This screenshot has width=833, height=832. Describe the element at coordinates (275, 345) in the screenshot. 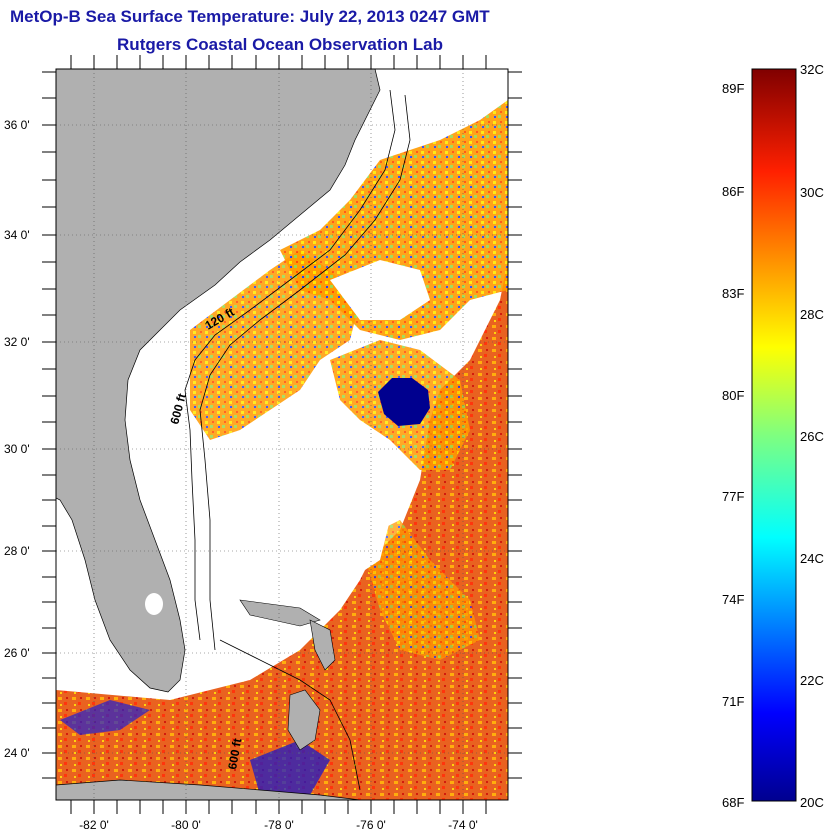

I see `shelf-warm-patches` at that location.